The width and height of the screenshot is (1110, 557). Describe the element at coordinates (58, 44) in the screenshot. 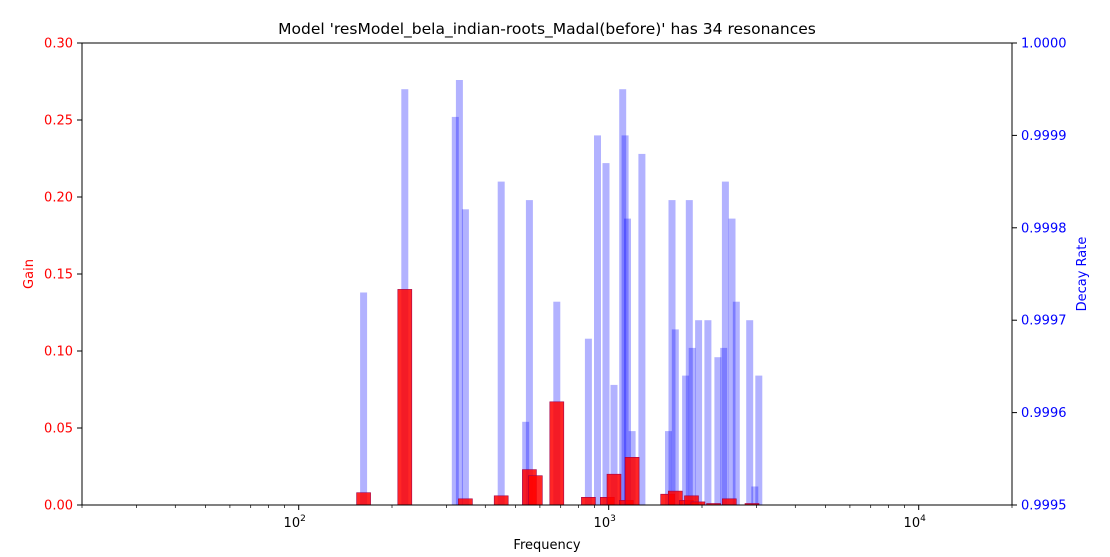

I see `gain-tick-label: 0.30` at that location.